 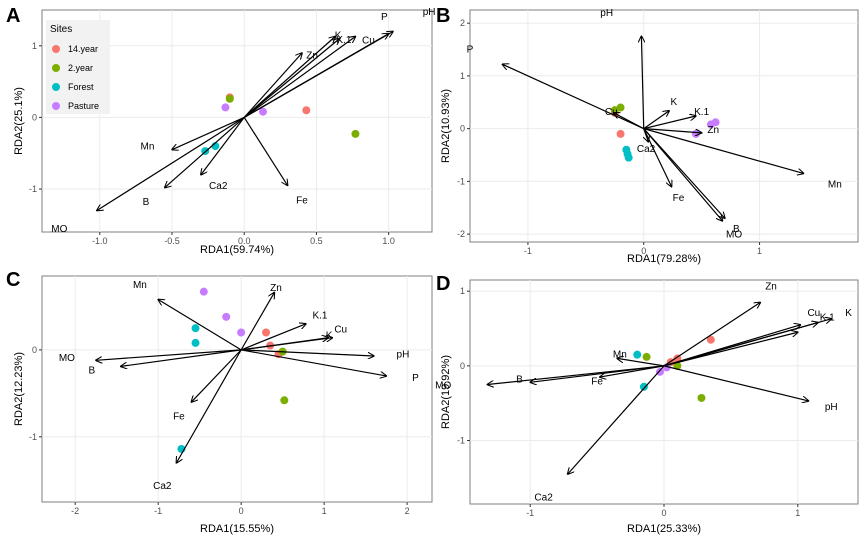 I want to click on legend-label: 2.year, so click(x=80, y=68).